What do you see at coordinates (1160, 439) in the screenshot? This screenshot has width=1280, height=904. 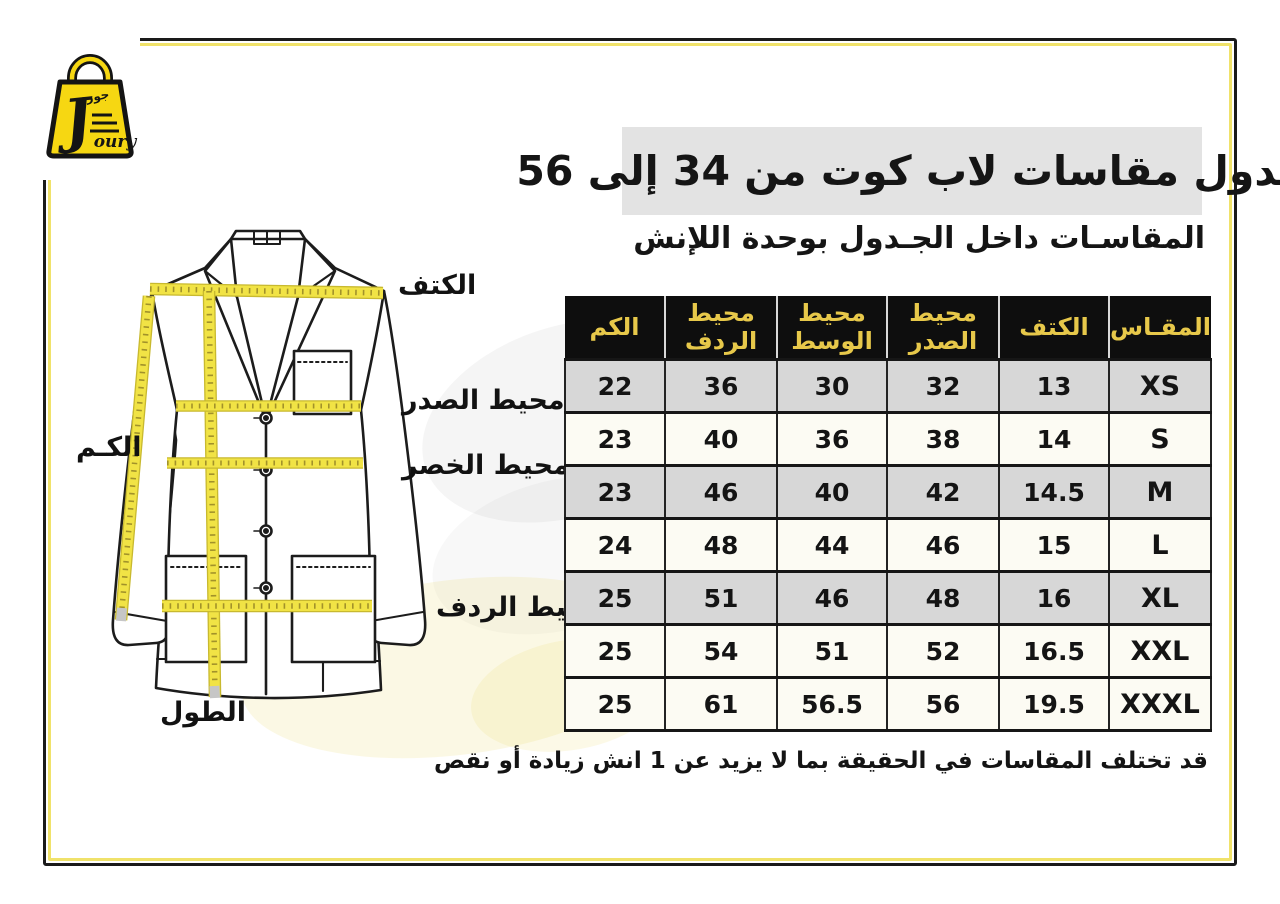 I see `cell-size: S` at bounding box center [1160, 439].